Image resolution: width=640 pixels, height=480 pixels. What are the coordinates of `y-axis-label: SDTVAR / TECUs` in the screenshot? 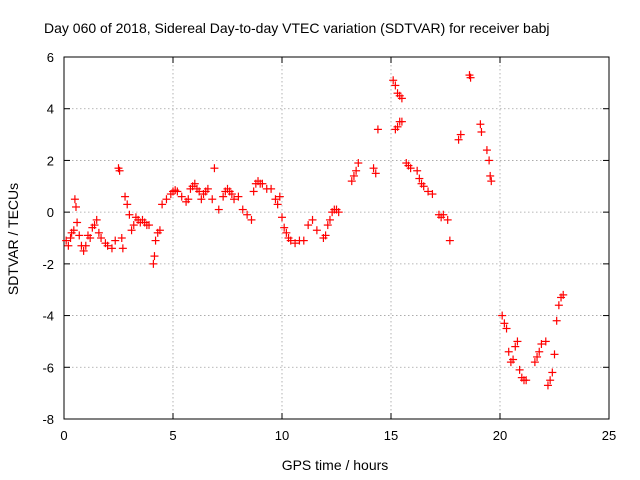 It's located at (13, 239).